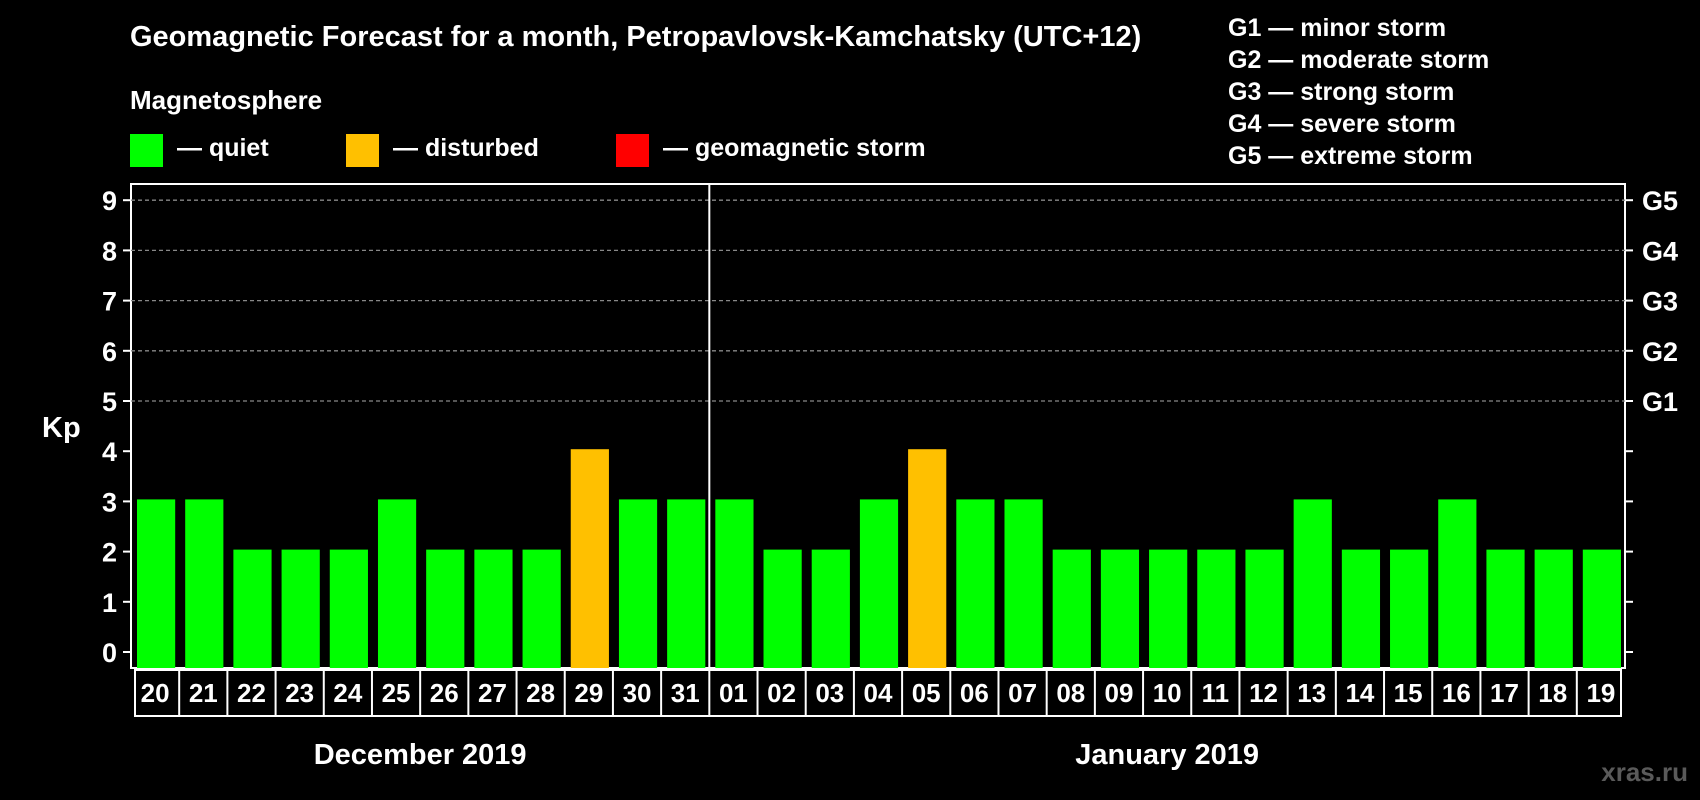 The width and height of the screenshot is (1700, 800). What do you see at coordinates (109, 251) in the screenshot?
I see `y-tick-label: 8` at bounding box center [109, 251].